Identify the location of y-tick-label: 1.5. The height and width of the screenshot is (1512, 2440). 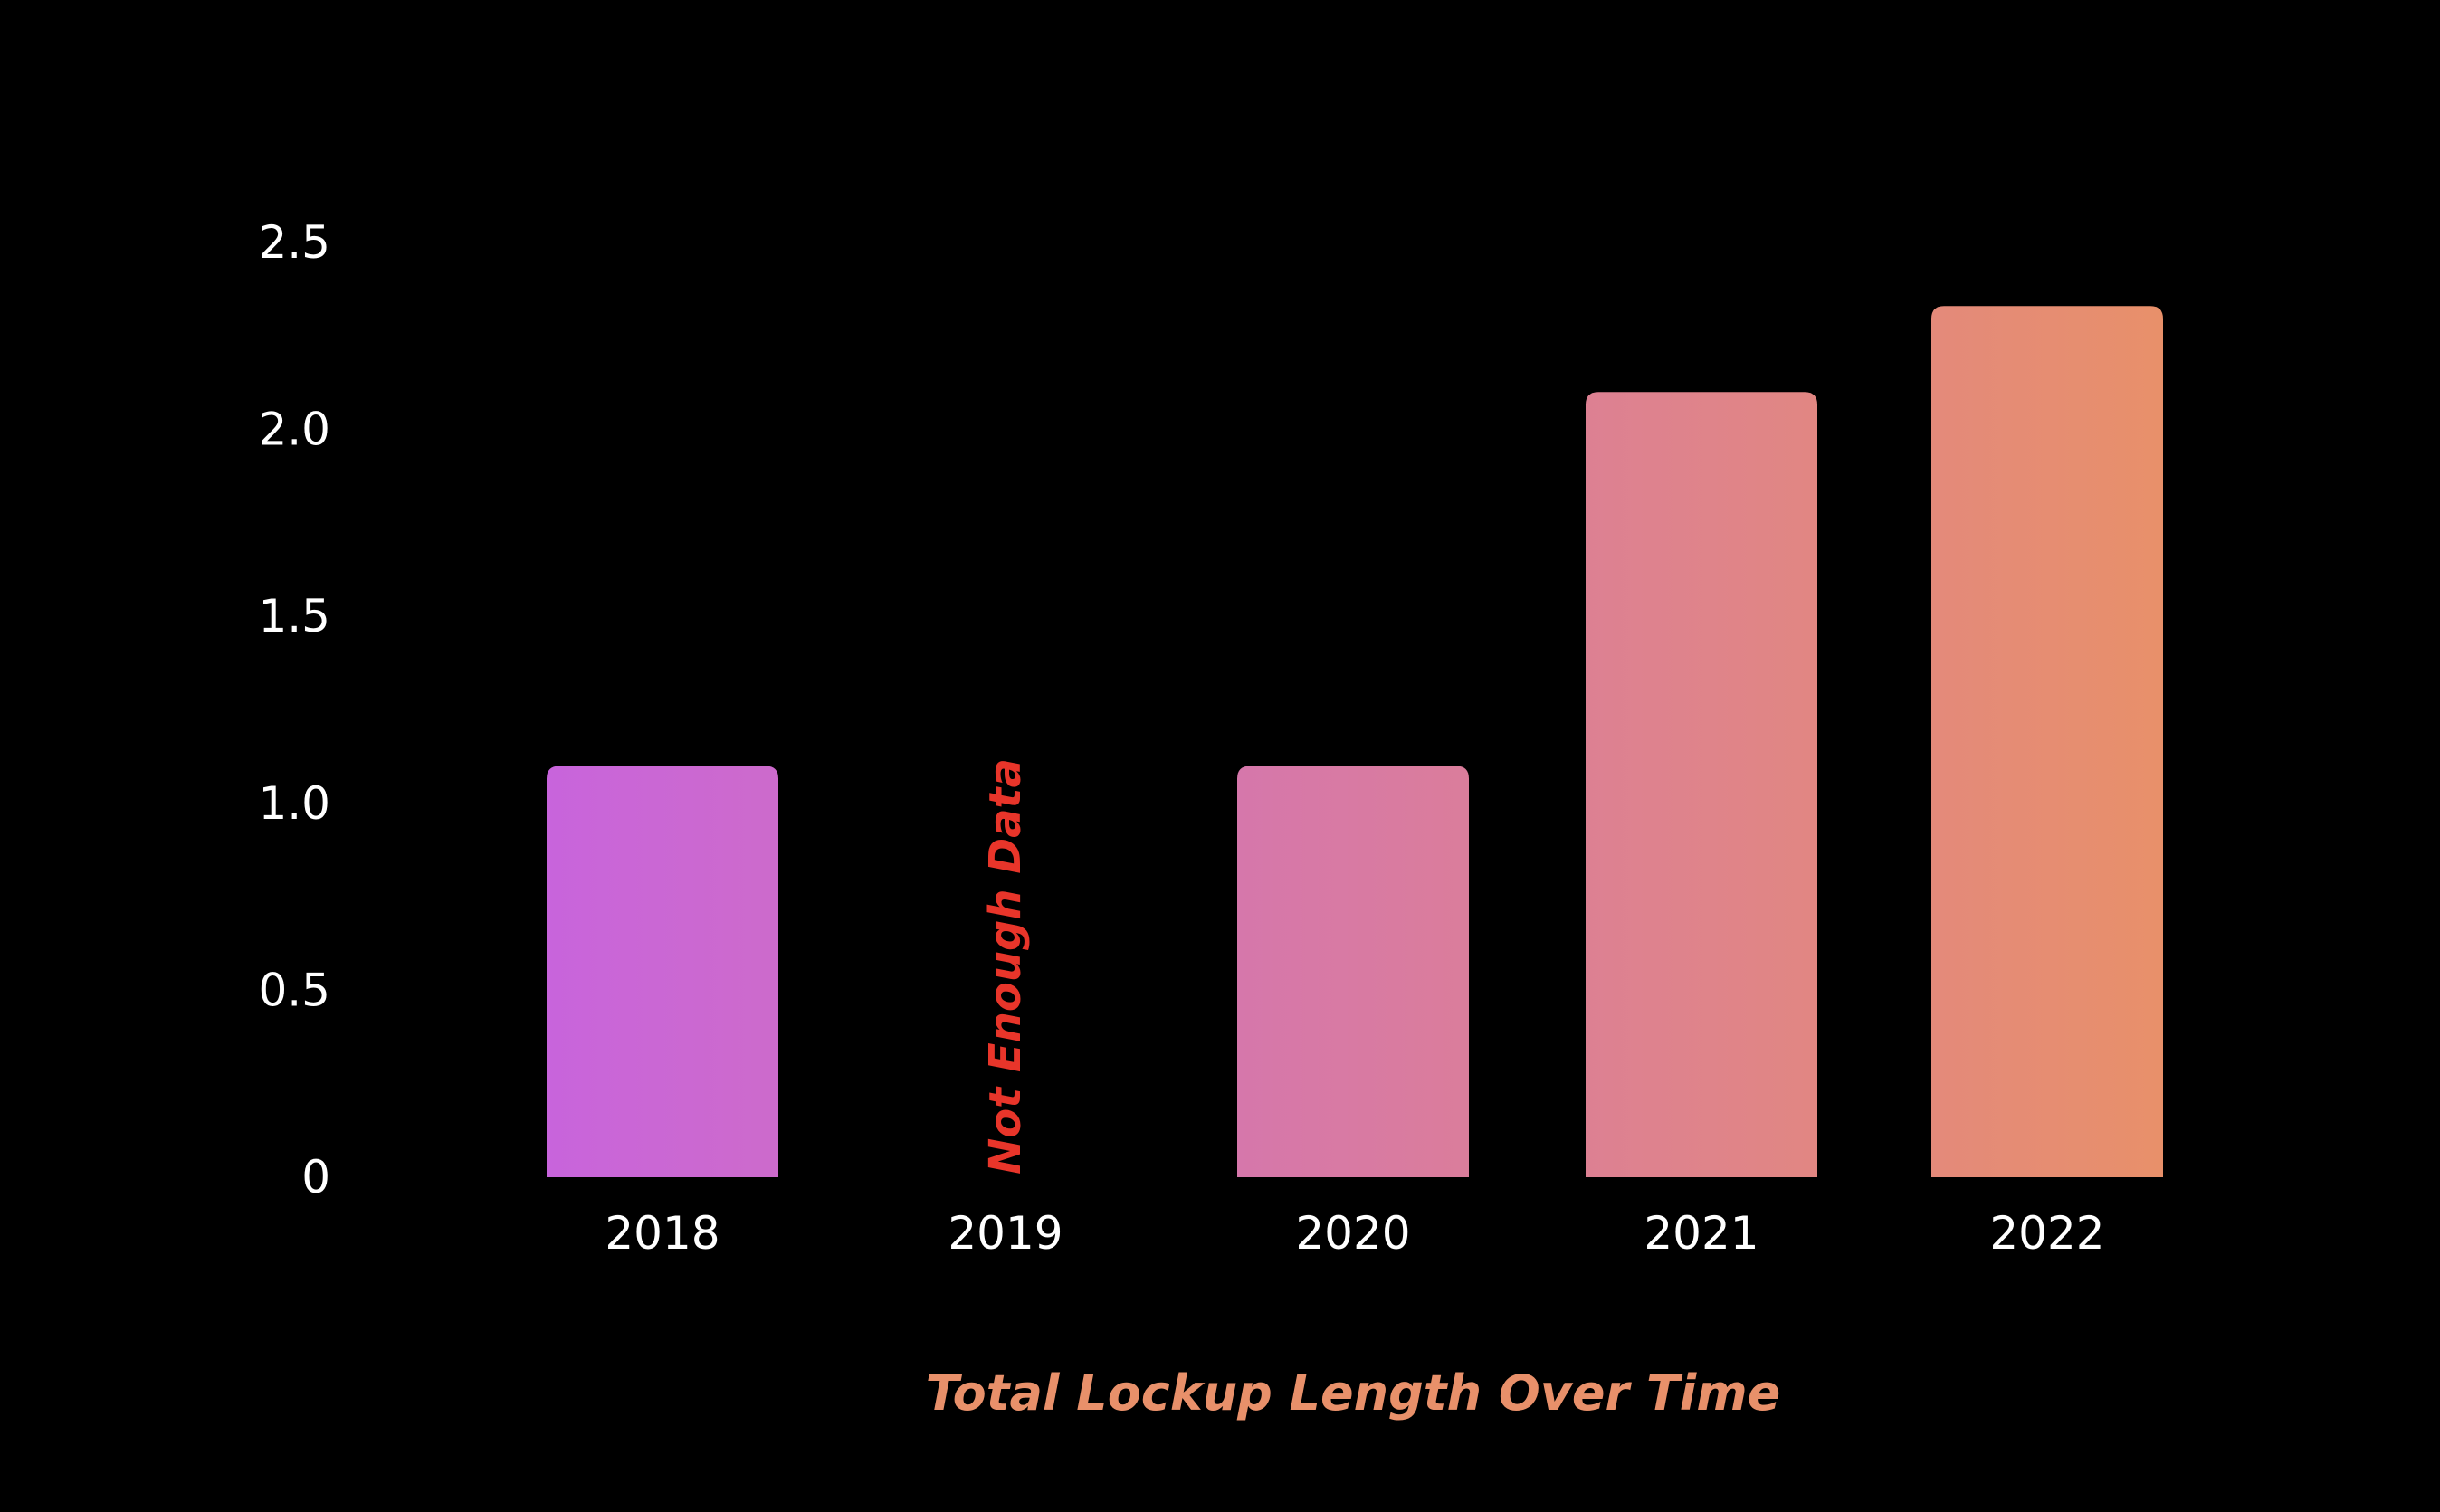
(294, 616).